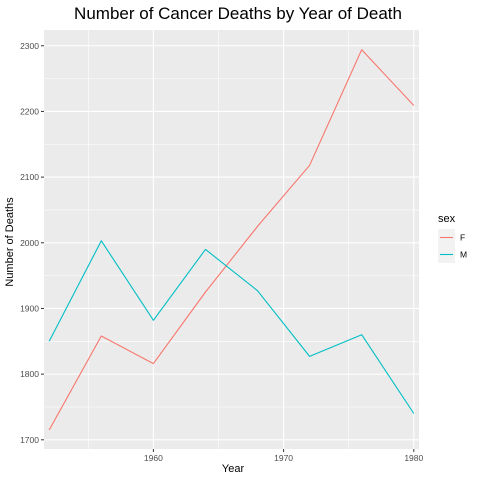 The width and height of the screenshot is (480, 480). What do you see at coordinates (29, 308) in the screenshot?
I see `y-tick-label: 1900` at bounding box center [29, 308].